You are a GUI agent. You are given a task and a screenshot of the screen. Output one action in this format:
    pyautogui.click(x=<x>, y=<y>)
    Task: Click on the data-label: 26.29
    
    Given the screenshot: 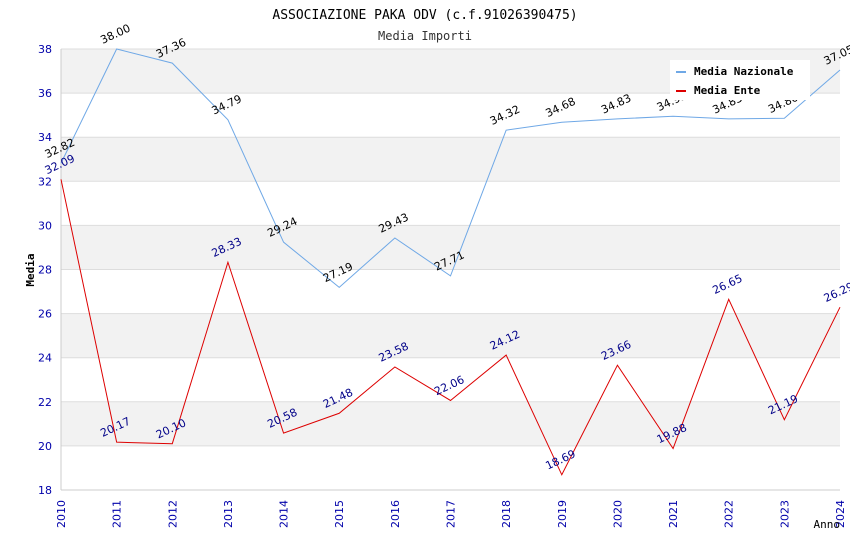 What is the action you would take?
    pyautogui.click(x=836, y=292)
    